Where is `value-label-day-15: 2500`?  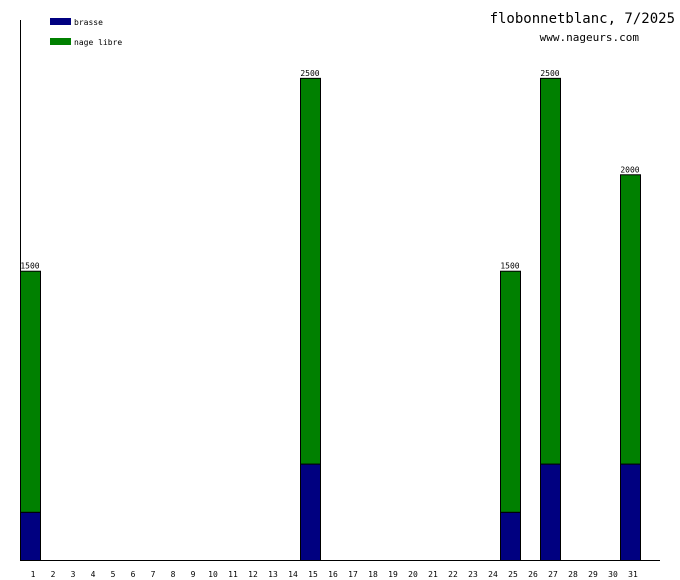
value-label-day-15: 2500 is located at coordinates (309, 73).